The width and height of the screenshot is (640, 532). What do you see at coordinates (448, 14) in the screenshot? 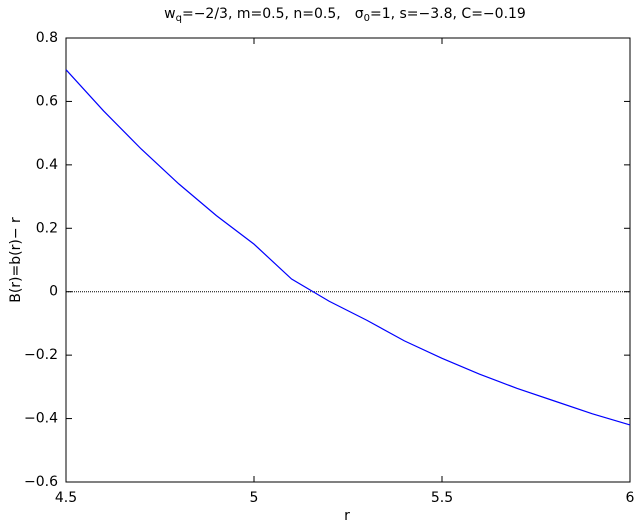
I see `title-text: =1, s=−3.8, C=−0.19` at bounding box center [448, 14].